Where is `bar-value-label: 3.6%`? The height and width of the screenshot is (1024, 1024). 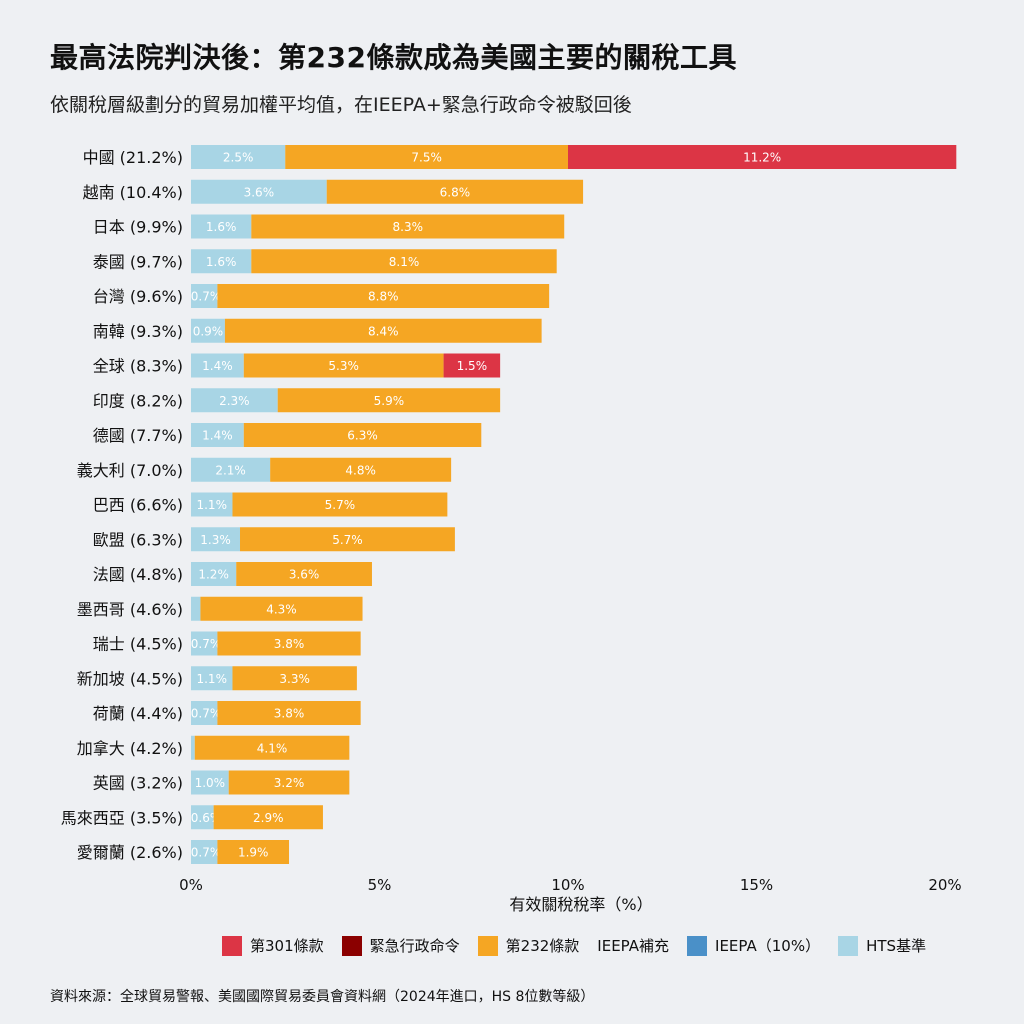 bar-value-label: 3.6% is located at coordinates (259, 192).